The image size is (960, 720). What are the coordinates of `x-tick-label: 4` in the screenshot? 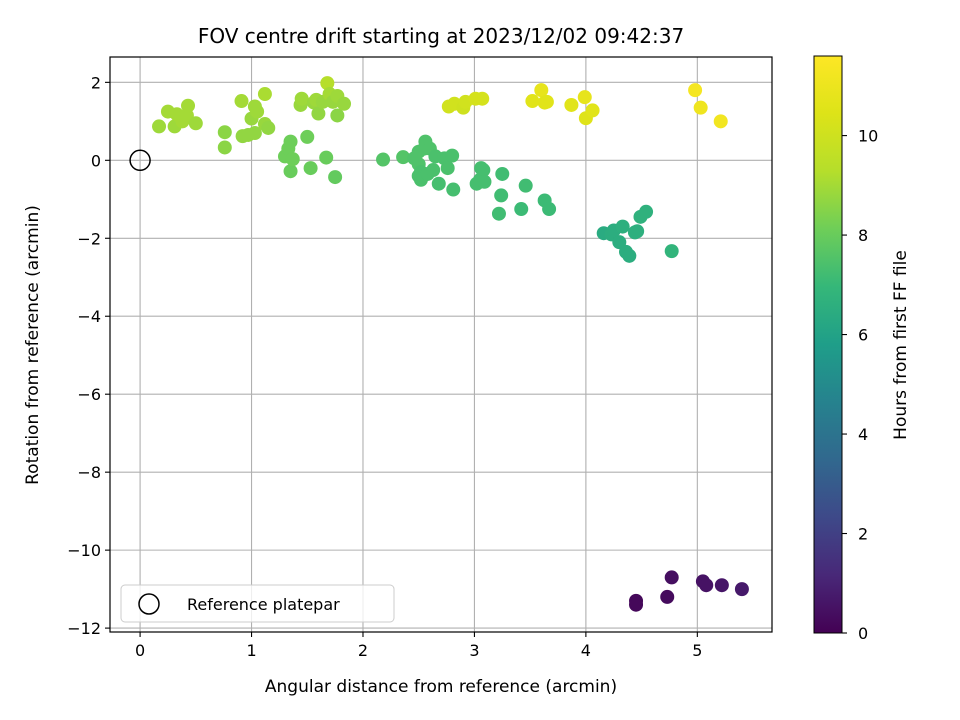 It's located at (586, 650).